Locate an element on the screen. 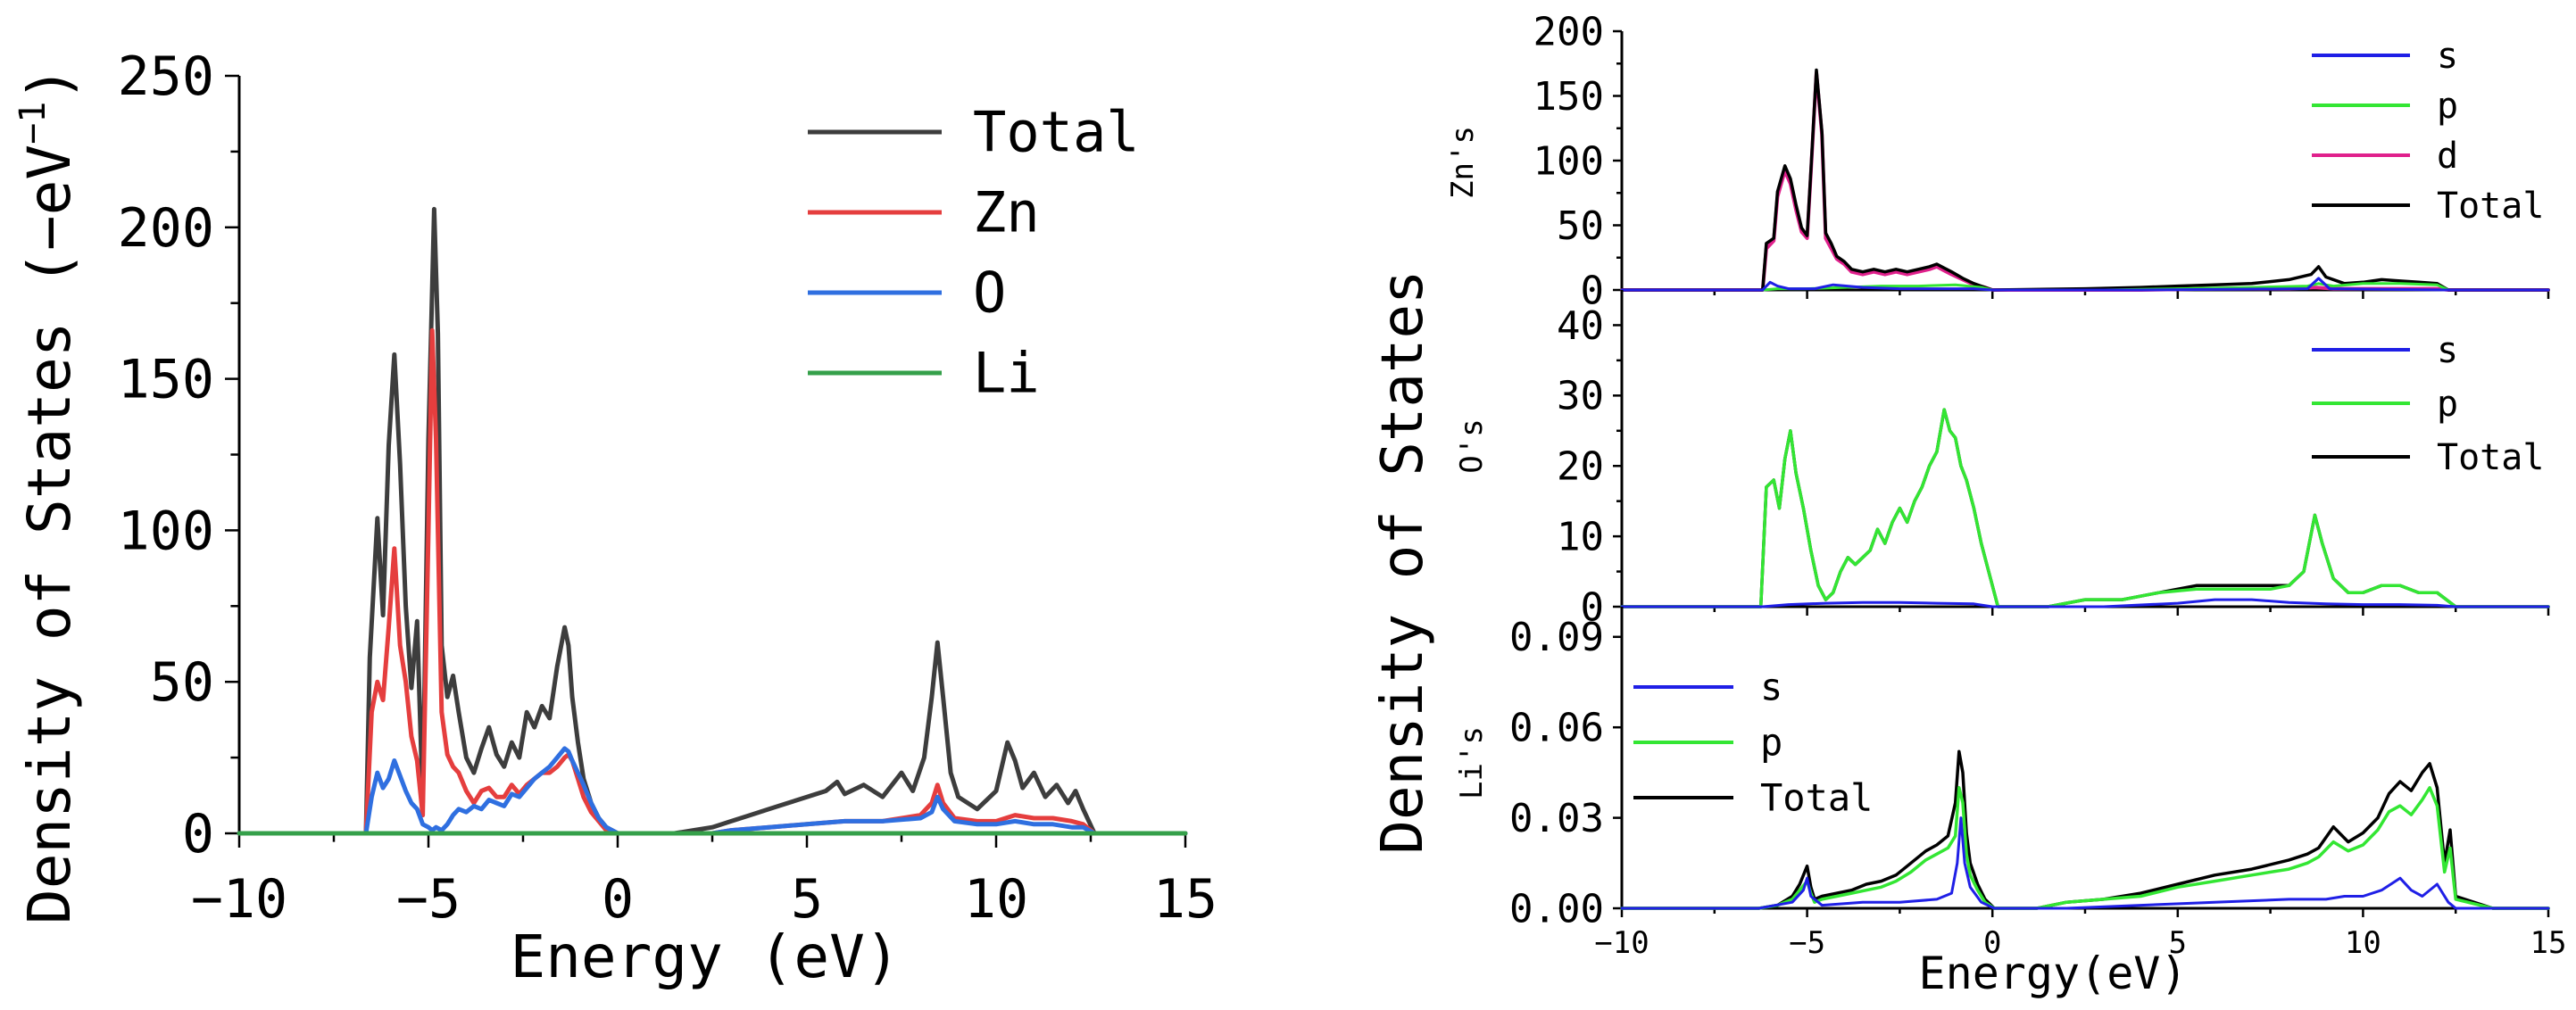  li-x-tick-label: −10 is located at coordinates (1621, 943).